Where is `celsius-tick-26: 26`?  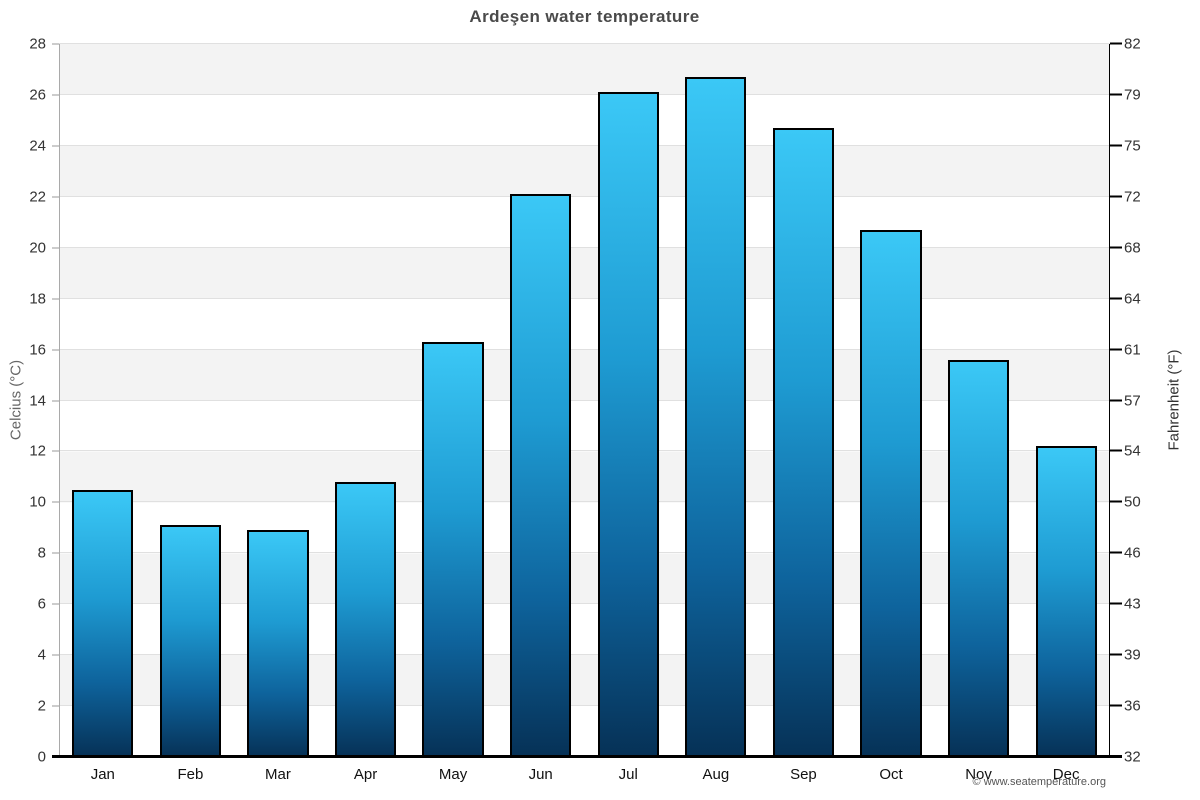 celsius-tick-26: 26 is located at coordinates (37, 95).